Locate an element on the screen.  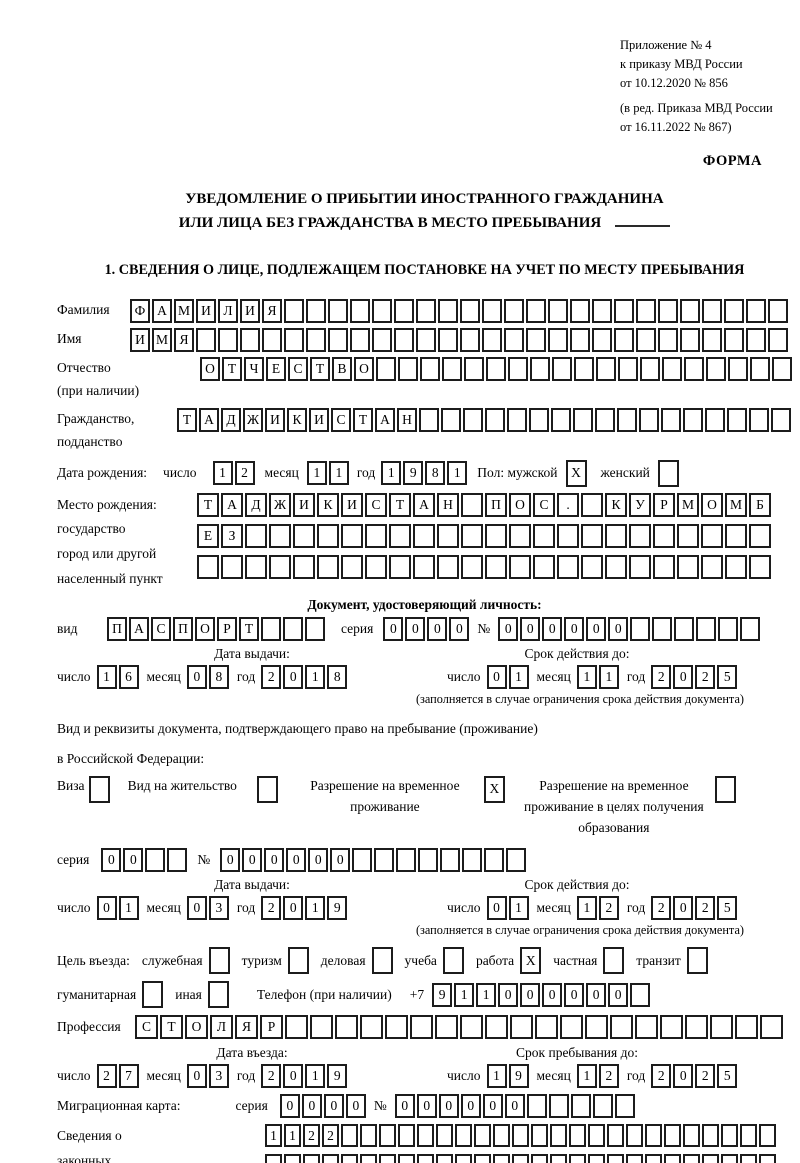
char-box: Д is located at coordinates (231, 419).